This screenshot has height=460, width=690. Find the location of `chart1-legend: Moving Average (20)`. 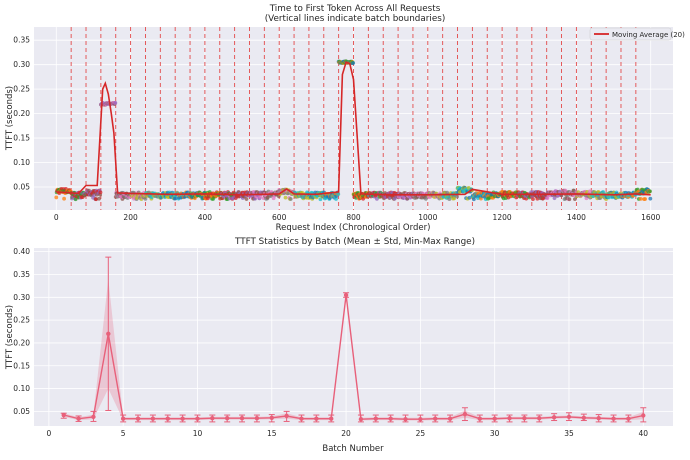

chart1-legend: Moving Average (20) is located at coordinates (637, 34).